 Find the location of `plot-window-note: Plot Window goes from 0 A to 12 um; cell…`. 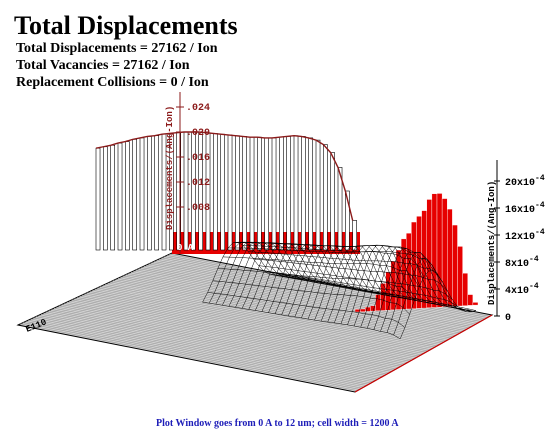

plot-window-note: Plot Window goes from 0 A to 12 um; cell… is located at coordinates (277, 423).